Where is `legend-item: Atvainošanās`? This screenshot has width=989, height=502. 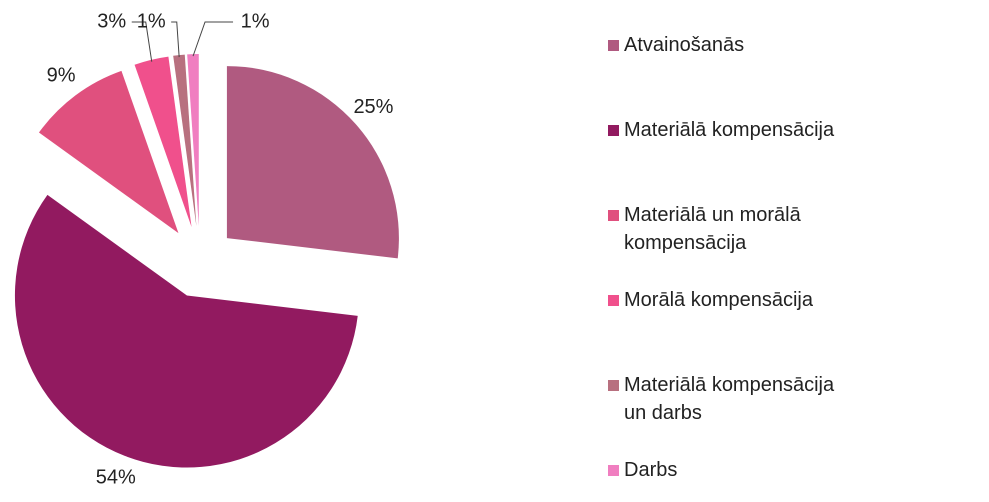 legend-item: Atvainošanās is located at coordinates (793, 45).